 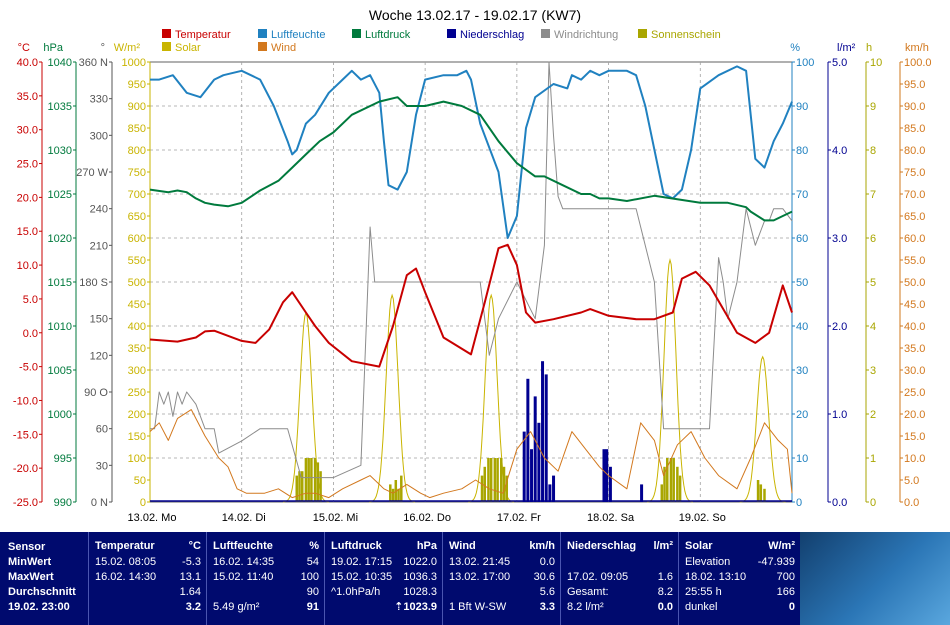 I want to click on summary-row: 16.02. 14:30 13.1, so click(x=148, y=577).